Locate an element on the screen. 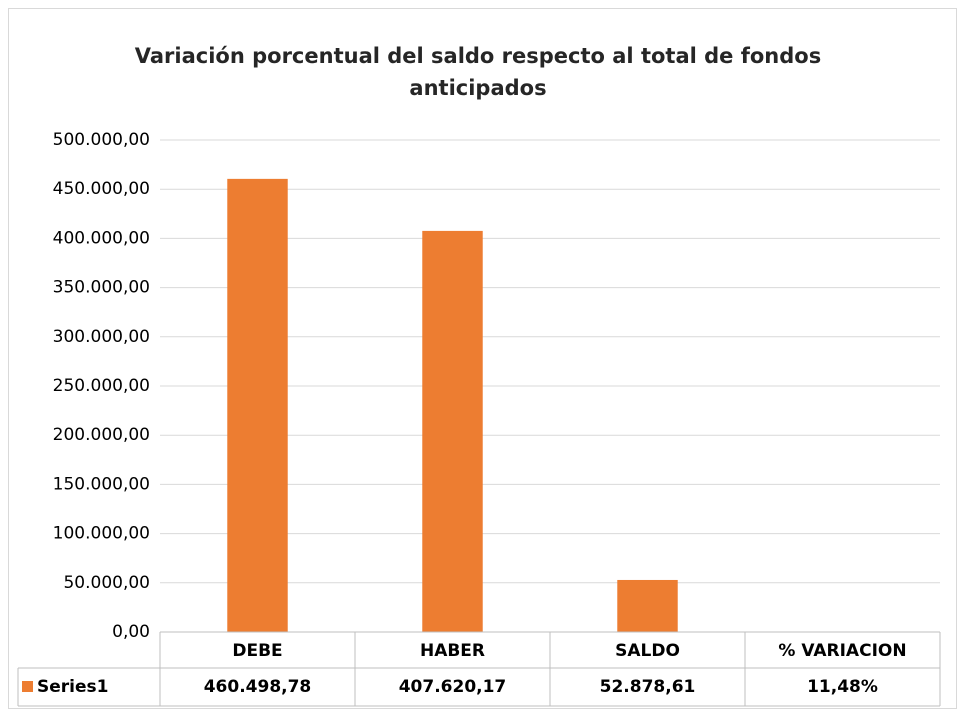 Image resolution: width=957 pixels, height=710 pixels. legend-key is located at coordinates (27, 686).